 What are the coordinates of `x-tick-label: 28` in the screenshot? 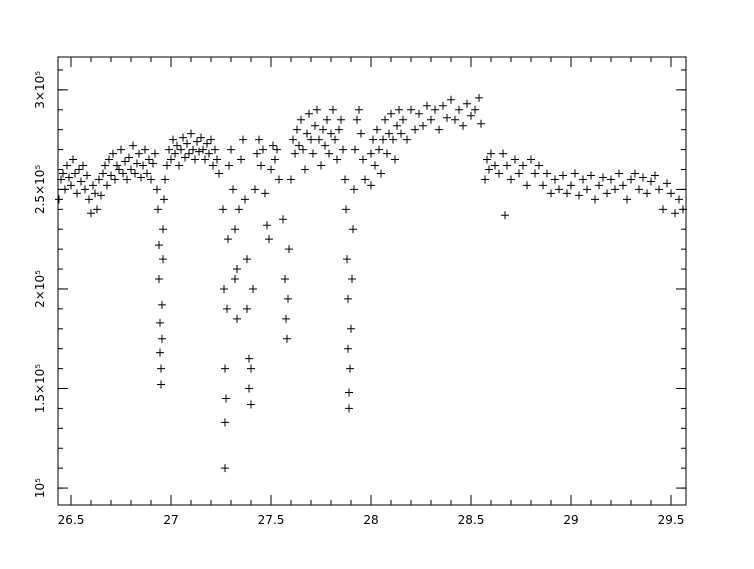 It's located at (370, 520).